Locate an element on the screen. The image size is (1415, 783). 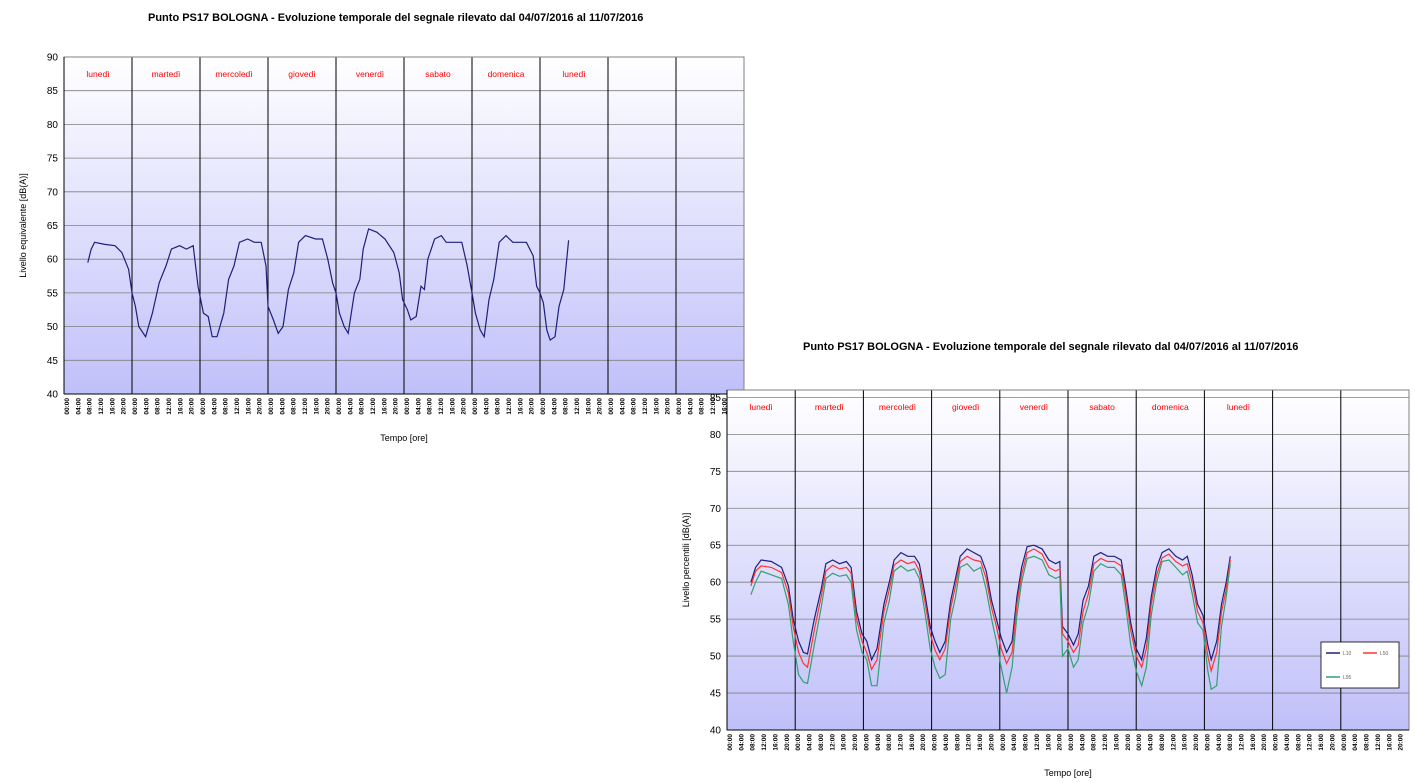
day-label: venerdì is located at coordinates (370, 74).